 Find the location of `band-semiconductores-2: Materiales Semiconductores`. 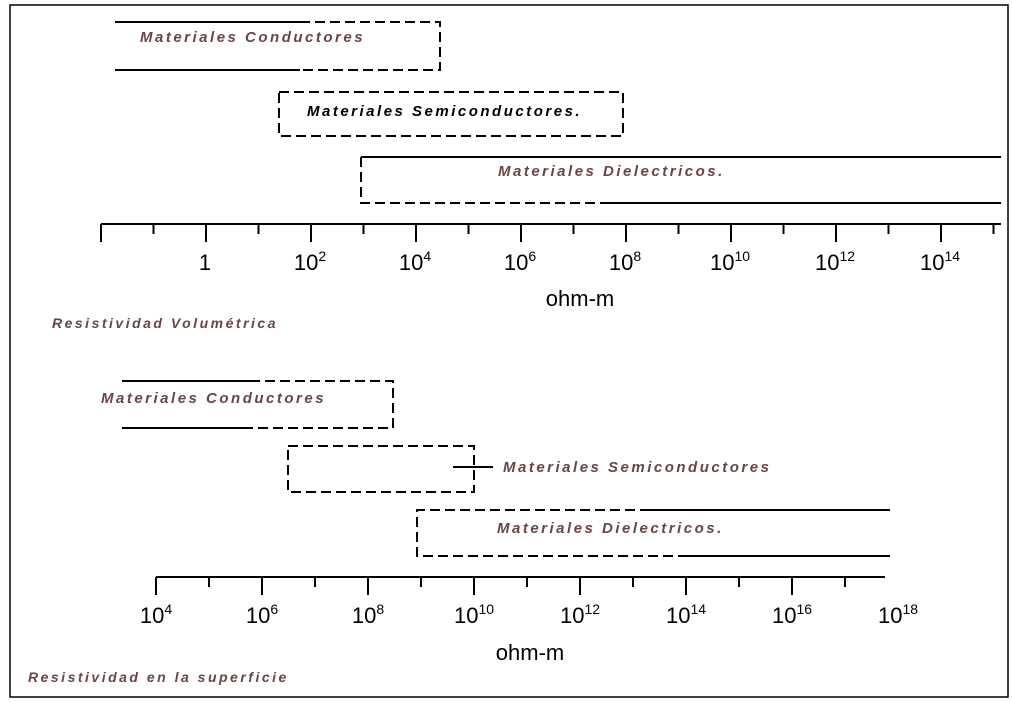

band-semiconductores-2: Materiales Semiconductores is located at coordinates (529, 469).